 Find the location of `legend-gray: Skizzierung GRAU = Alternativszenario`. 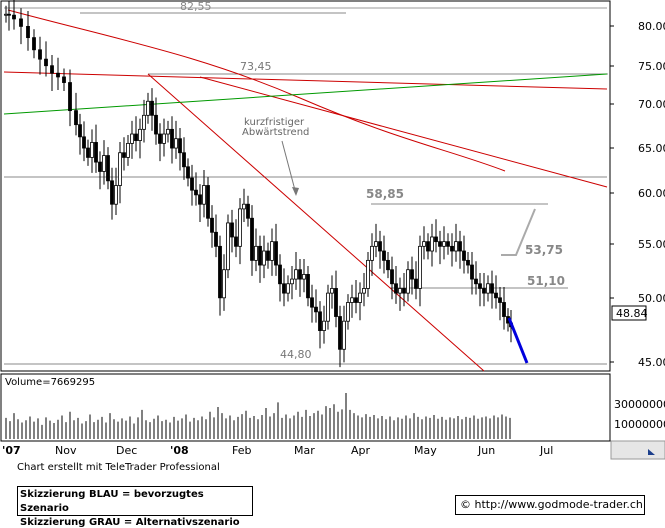

legend-gray: Skizzierung GRAU = Alternativszenario is located at coordinates (130, 522).